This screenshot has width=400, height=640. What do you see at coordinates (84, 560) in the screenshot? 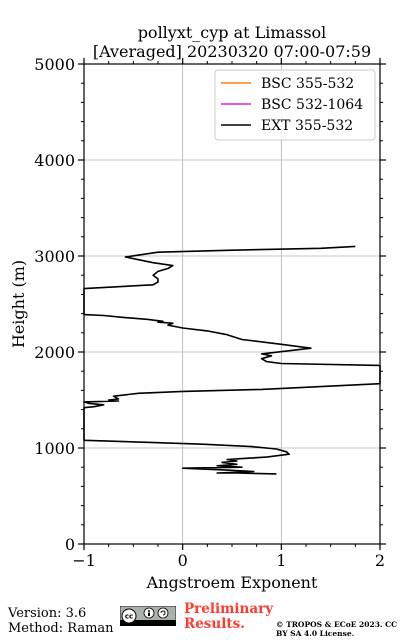
I see `x-tick-label: −1` at bounding box center [84, 560].